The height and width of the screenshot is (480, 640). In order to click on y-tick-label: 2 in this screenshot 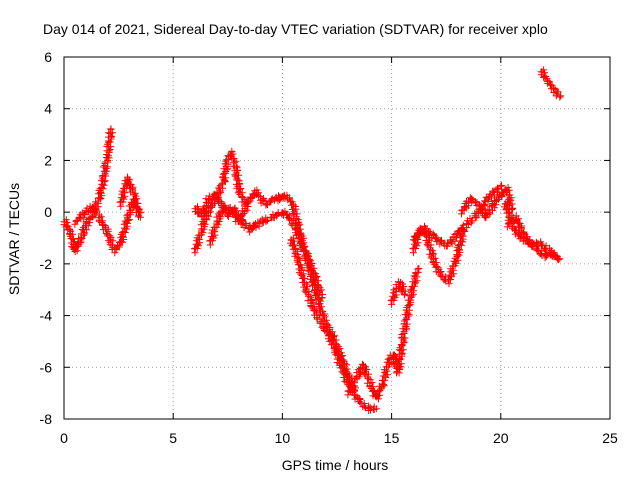, I will do `click(48, 160)`.